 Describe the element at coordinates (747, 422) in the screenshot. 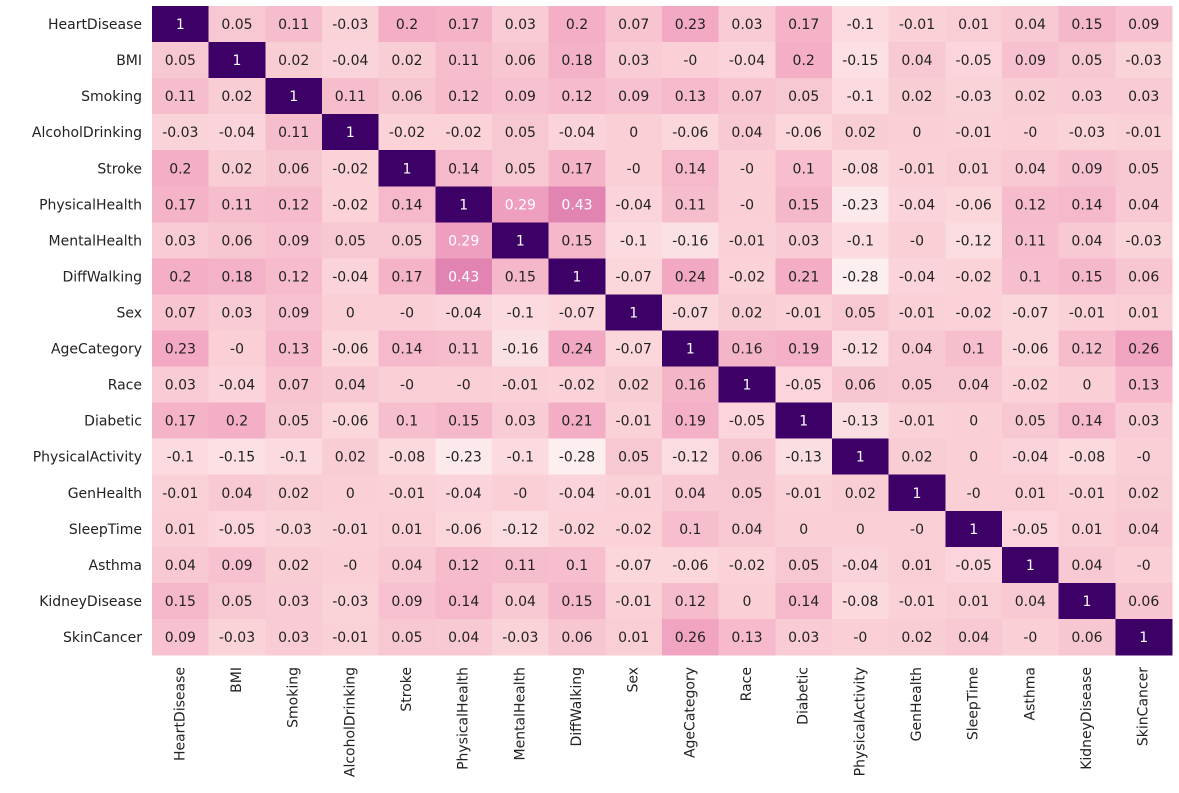

I see `cell-value-label: -0.05` at that location.